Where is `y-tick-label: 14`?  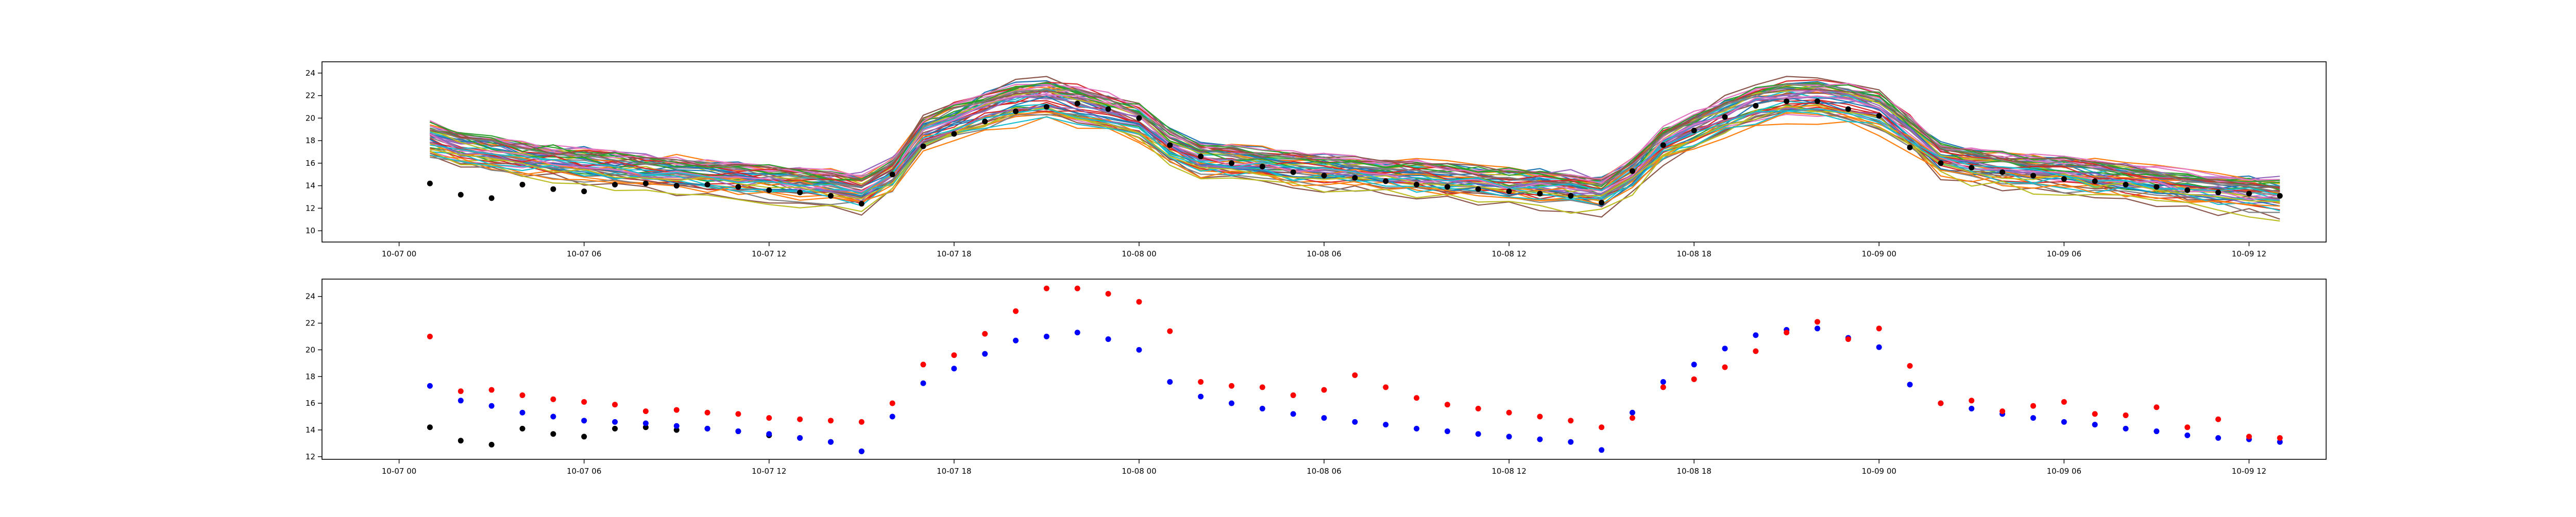 y-tick-label: 14 is located at coordinates (310, 430).